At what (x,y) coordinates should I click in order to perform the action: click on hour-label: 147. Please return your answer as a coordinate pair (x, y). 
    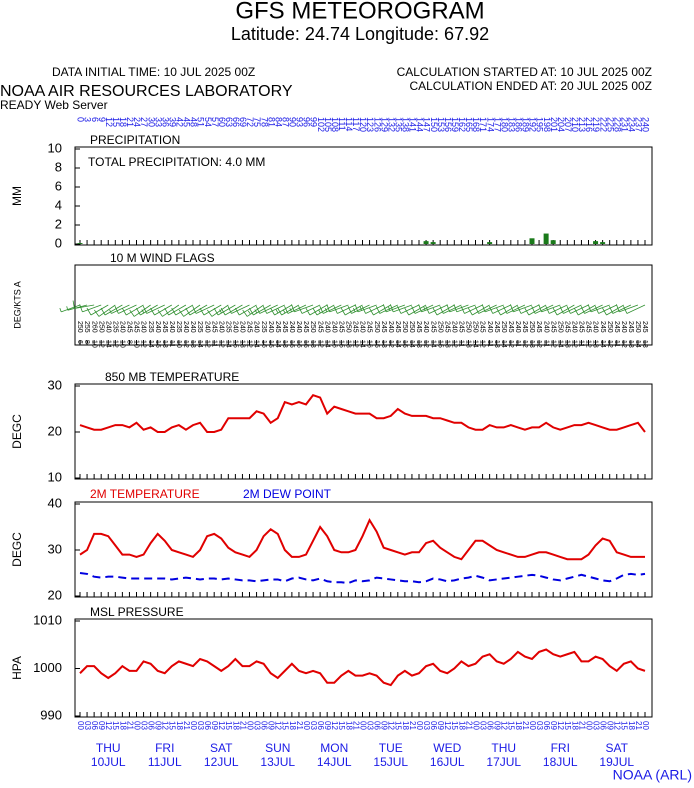
    Looking at the image, I should click on (427, 124).